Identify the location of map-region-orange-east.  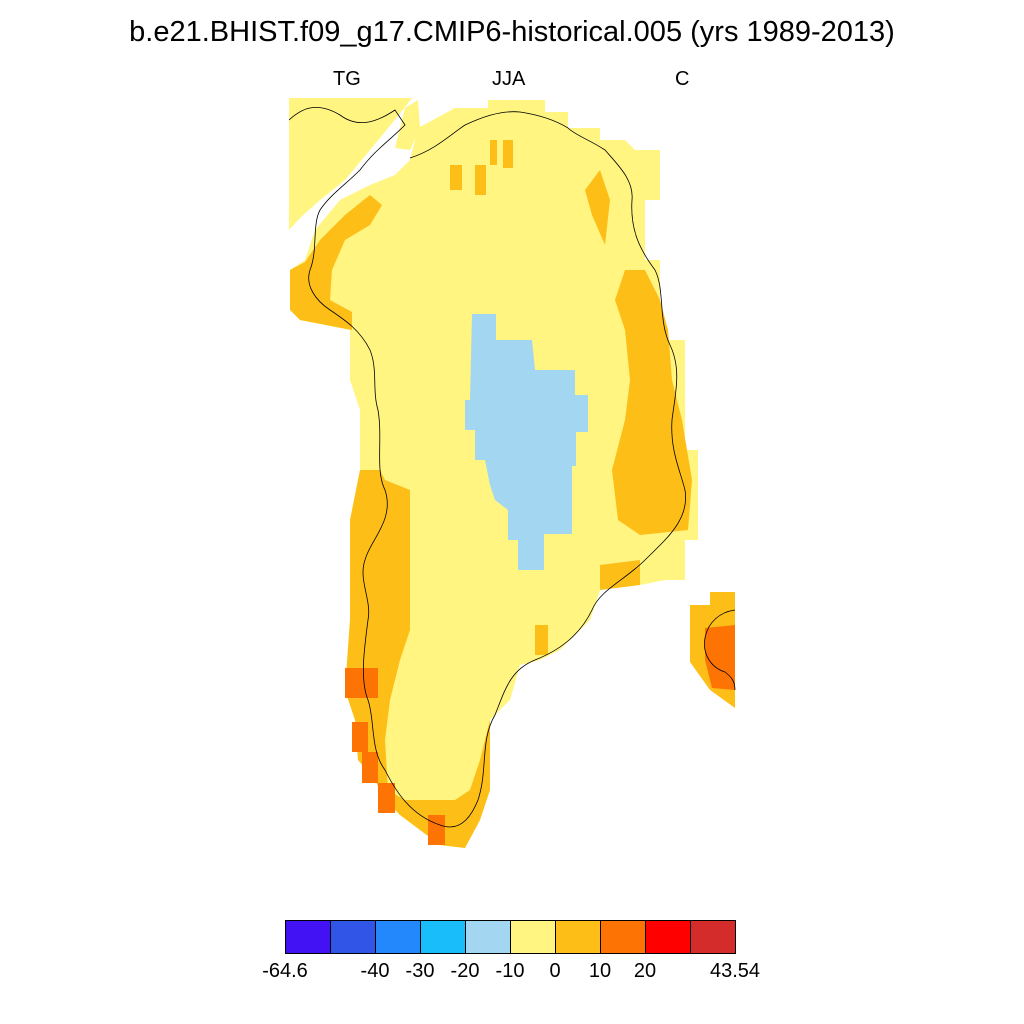
(652, 402).